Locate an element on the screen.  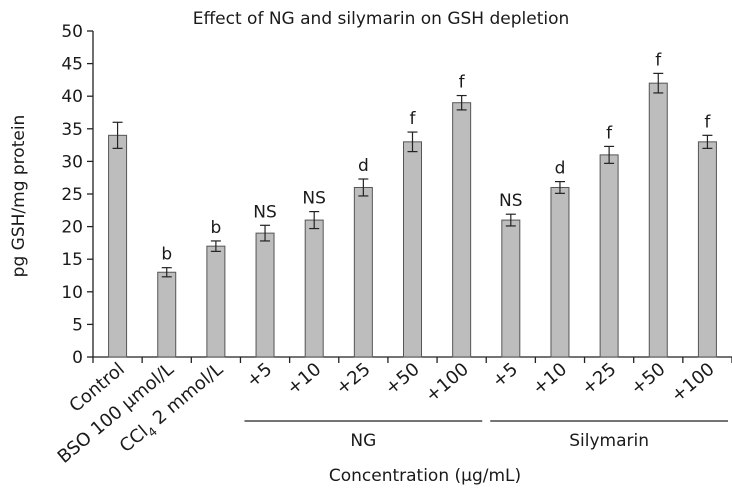
y-tick-label: 0 is located at coordinates (77, 358).